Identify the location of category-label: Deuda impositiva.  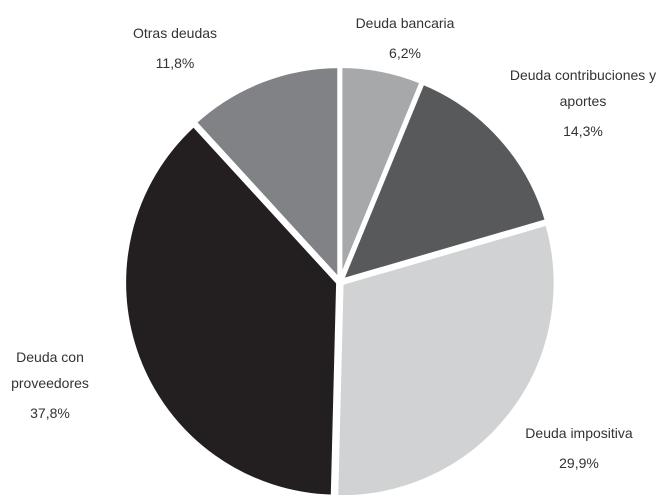
(579, 433).